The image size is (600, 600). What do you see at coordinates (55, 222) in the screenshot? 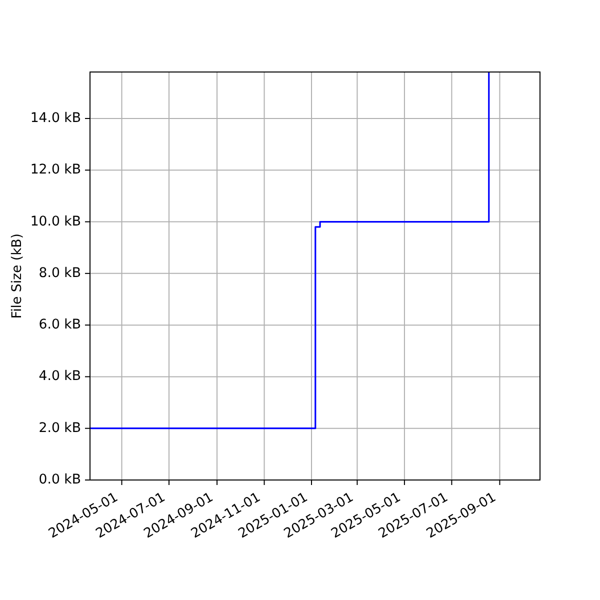
I see `y-tick-label: 10.0 kB` at bounding box center [55, 222].